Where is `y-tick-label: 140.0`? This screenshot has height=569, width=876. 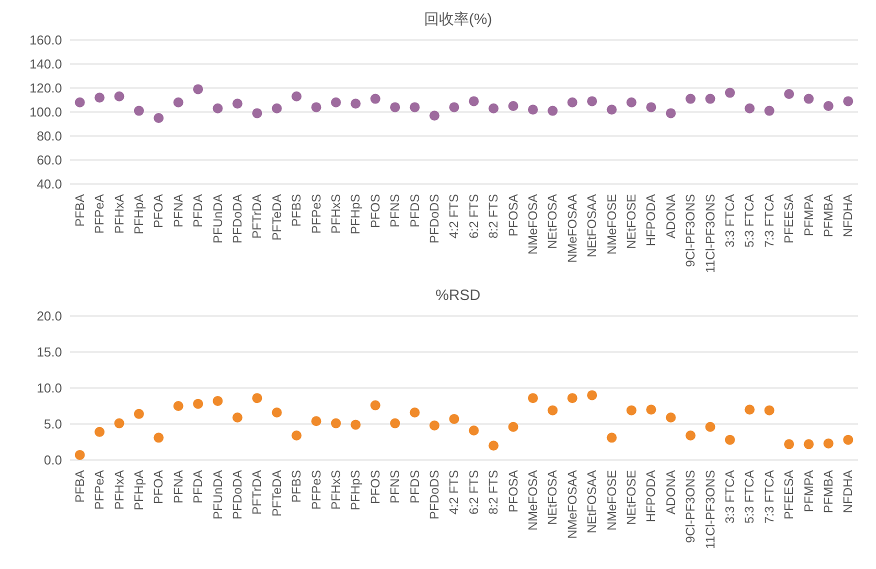 y-tick-label: 140.0 is located at coordinates (45, 64).